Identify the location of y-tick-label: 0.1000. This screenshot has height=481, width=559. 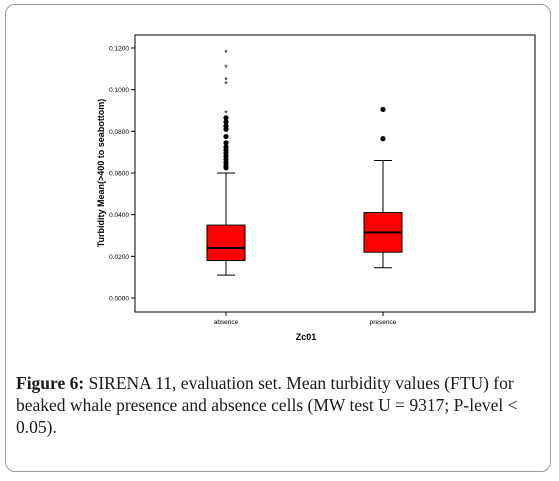
(119, 90).